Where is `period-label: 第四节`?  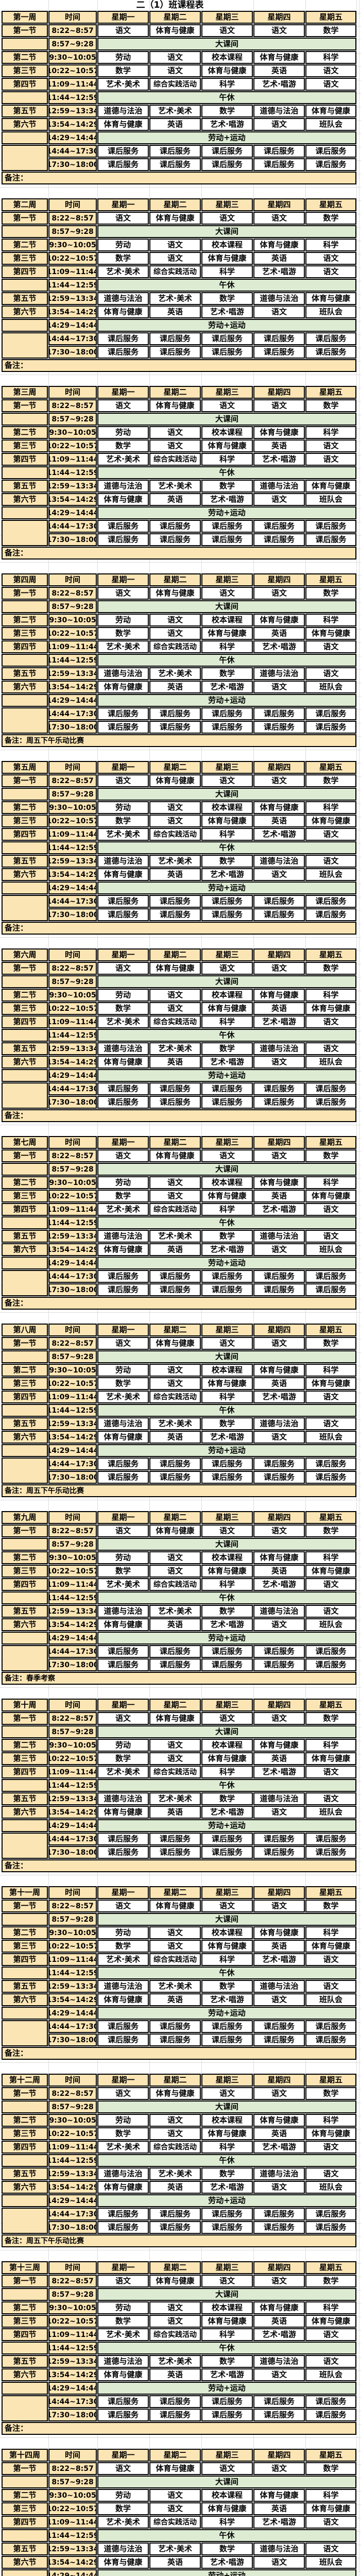 period-label: 第四节 is located at coordinates (25, 271).